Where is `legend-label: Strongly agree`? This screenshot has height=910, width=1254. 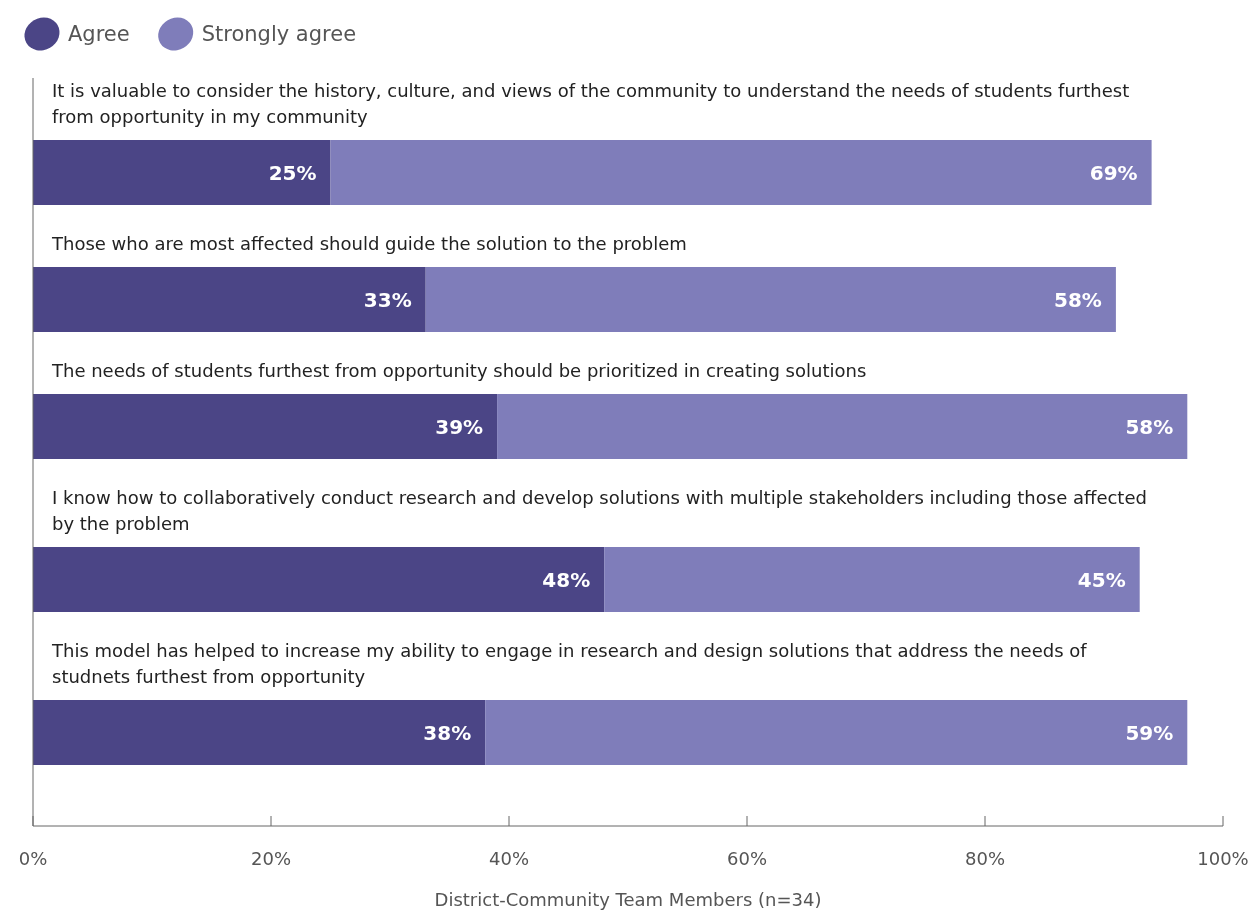 legend-label: Strongly agree is located at coordinates (279, 34).